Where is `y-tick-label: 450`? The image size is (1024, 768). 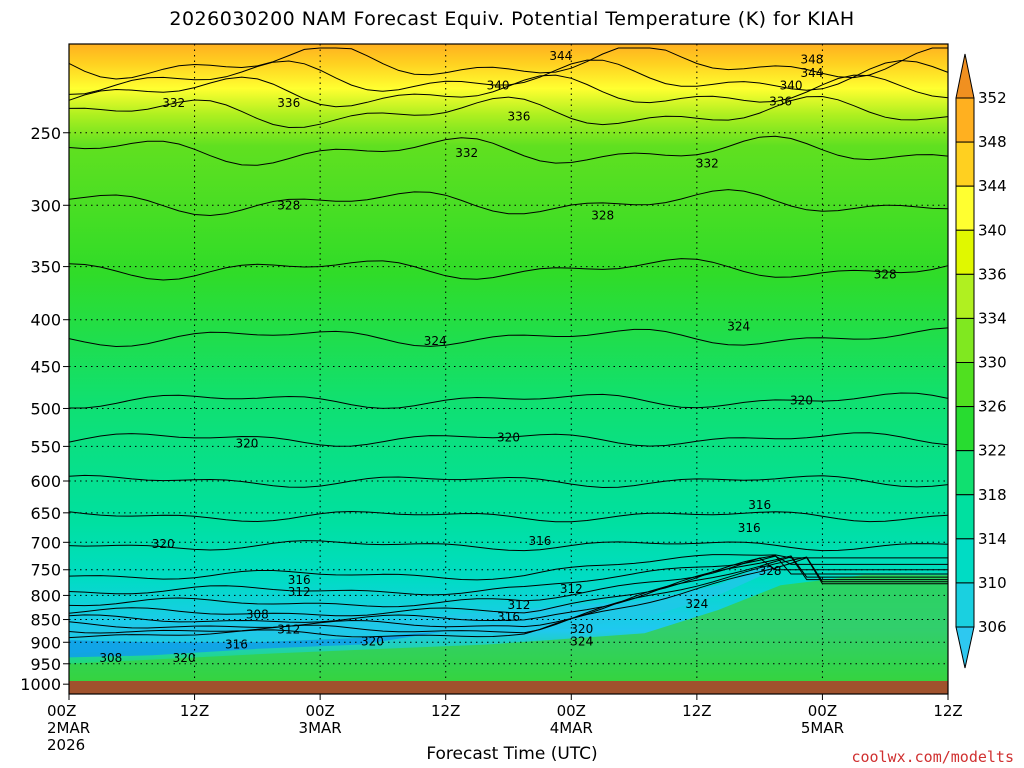
y-tick-label: 450 is located at coordinates (45, 367).